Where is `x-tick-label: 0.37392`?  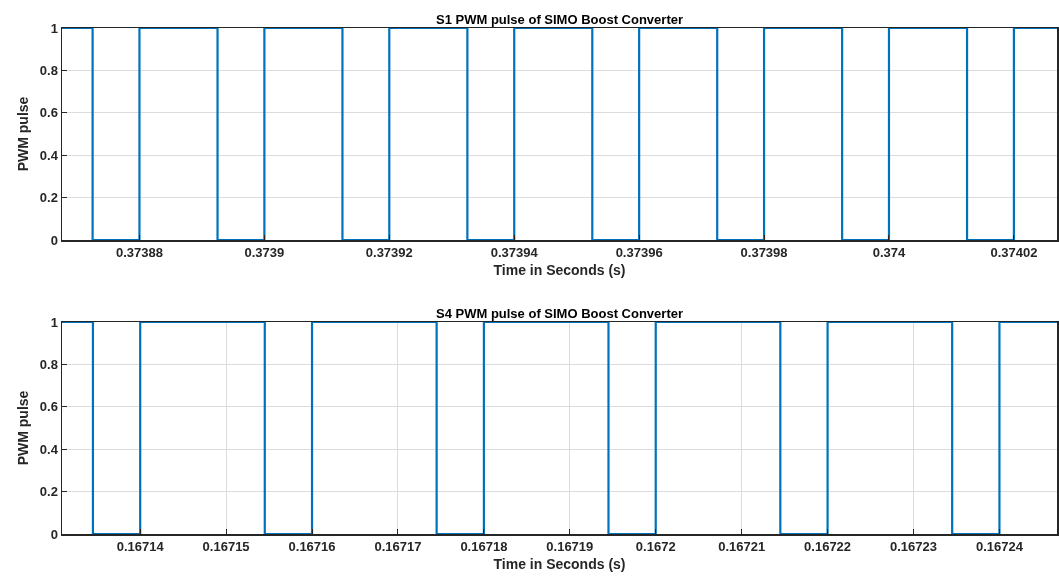
x-tick-label: 0.37392 is located at coordinates (389, 253).